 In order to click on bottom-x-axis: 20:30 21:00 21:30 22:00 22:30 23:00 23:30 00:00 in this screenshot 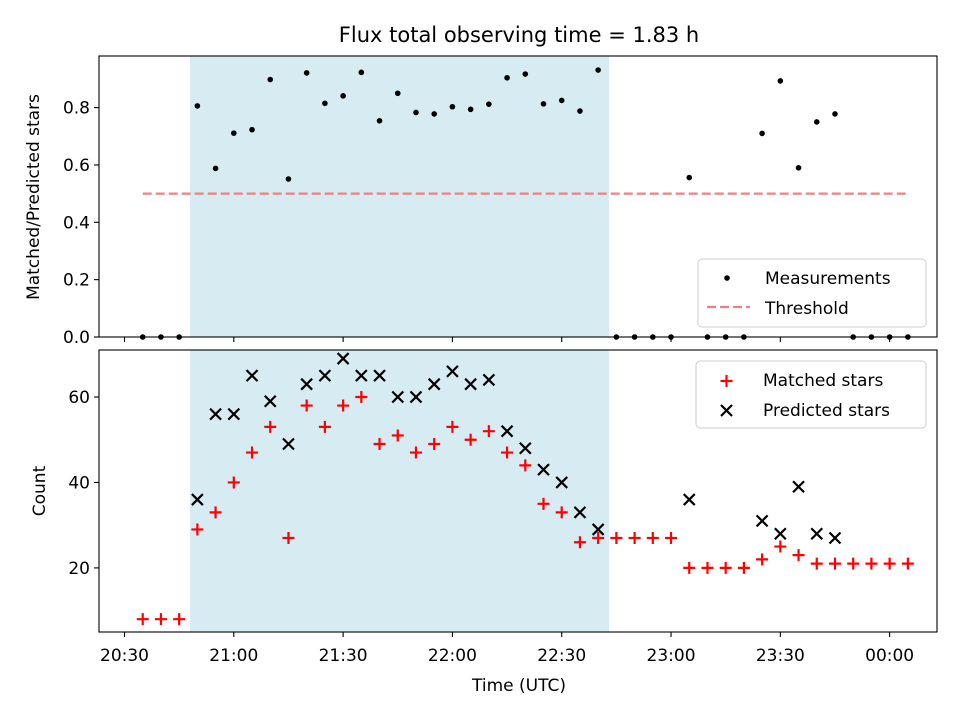, I will do `click(507, 649)`.